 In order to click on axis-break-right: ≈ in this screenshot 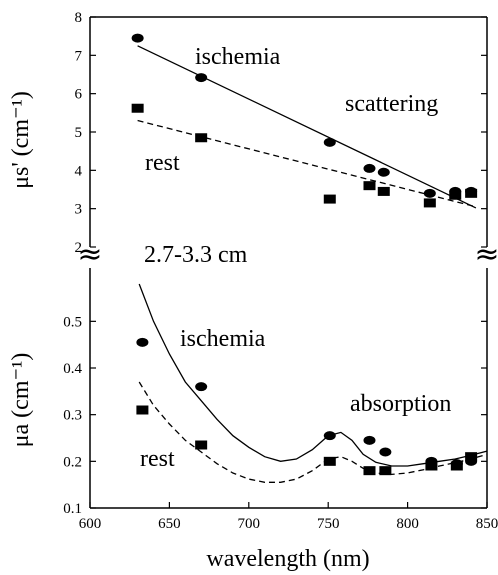, I will do `click(486, 254)`.